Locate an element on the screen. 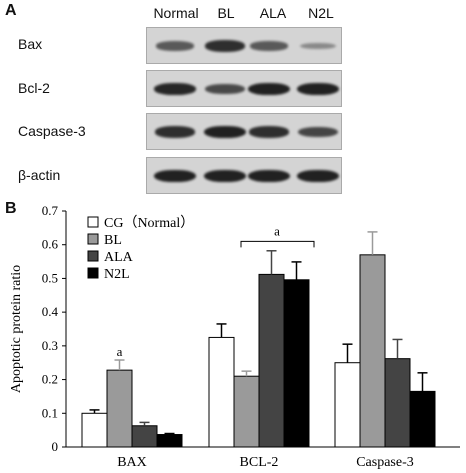 This screenshot has width=466, height=473. y-tick-label: 0.7 is located at coordinates (50, 210).